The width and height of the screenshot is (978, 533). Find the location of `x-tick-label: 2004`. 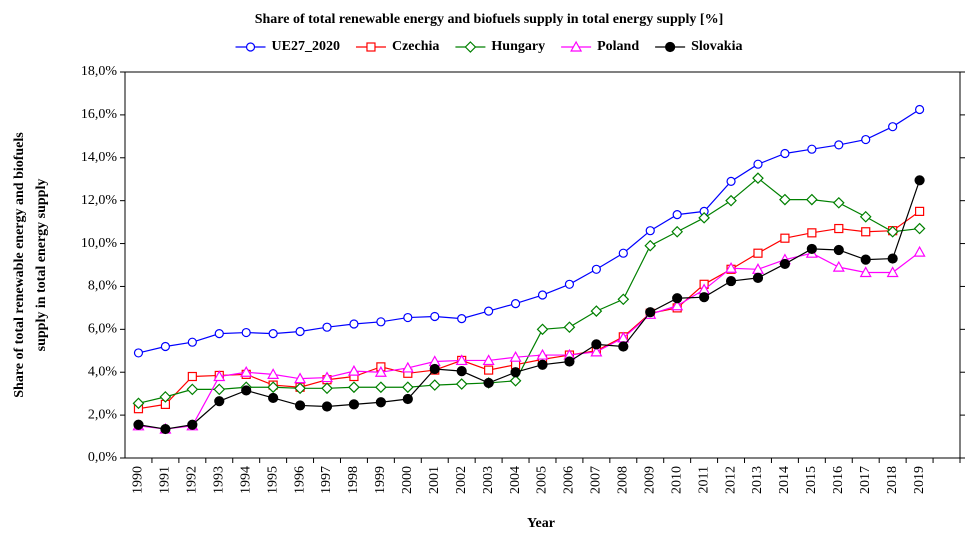

x-tick-label: 2004 is located at coordinates (515, 480).